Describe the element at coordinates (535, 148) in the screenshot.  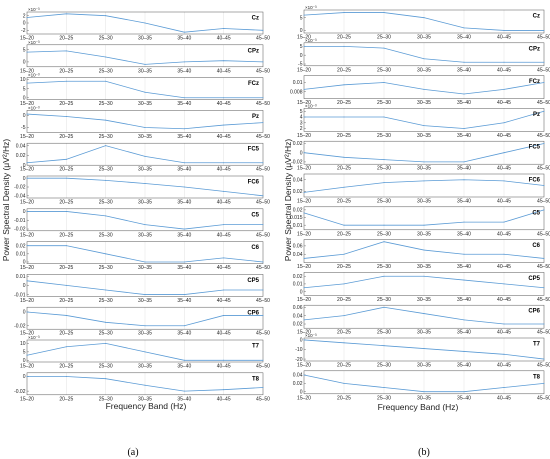
I see `channel-label: FC5` at that location.